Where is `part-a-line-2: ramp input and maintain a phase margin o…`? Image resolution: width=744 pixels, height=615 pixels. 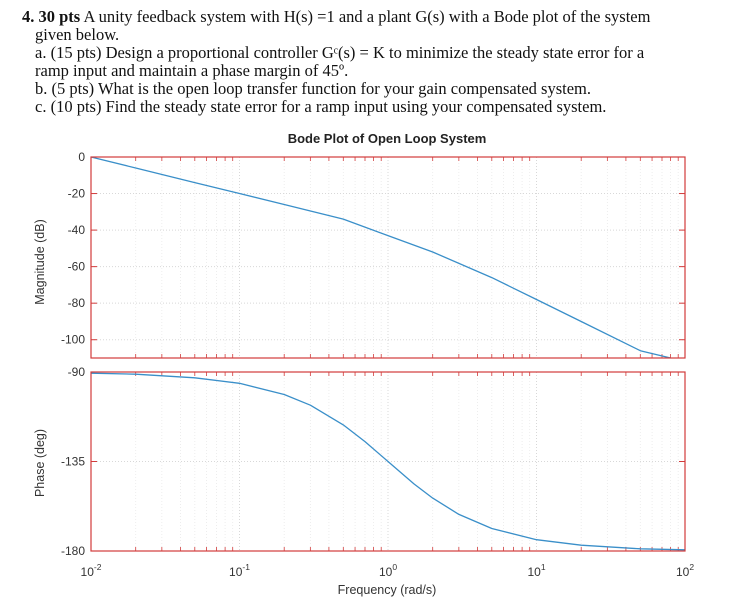 part-a-line-2: ramp input and maintain a phase margin o… is located at coordinates (192, 70).